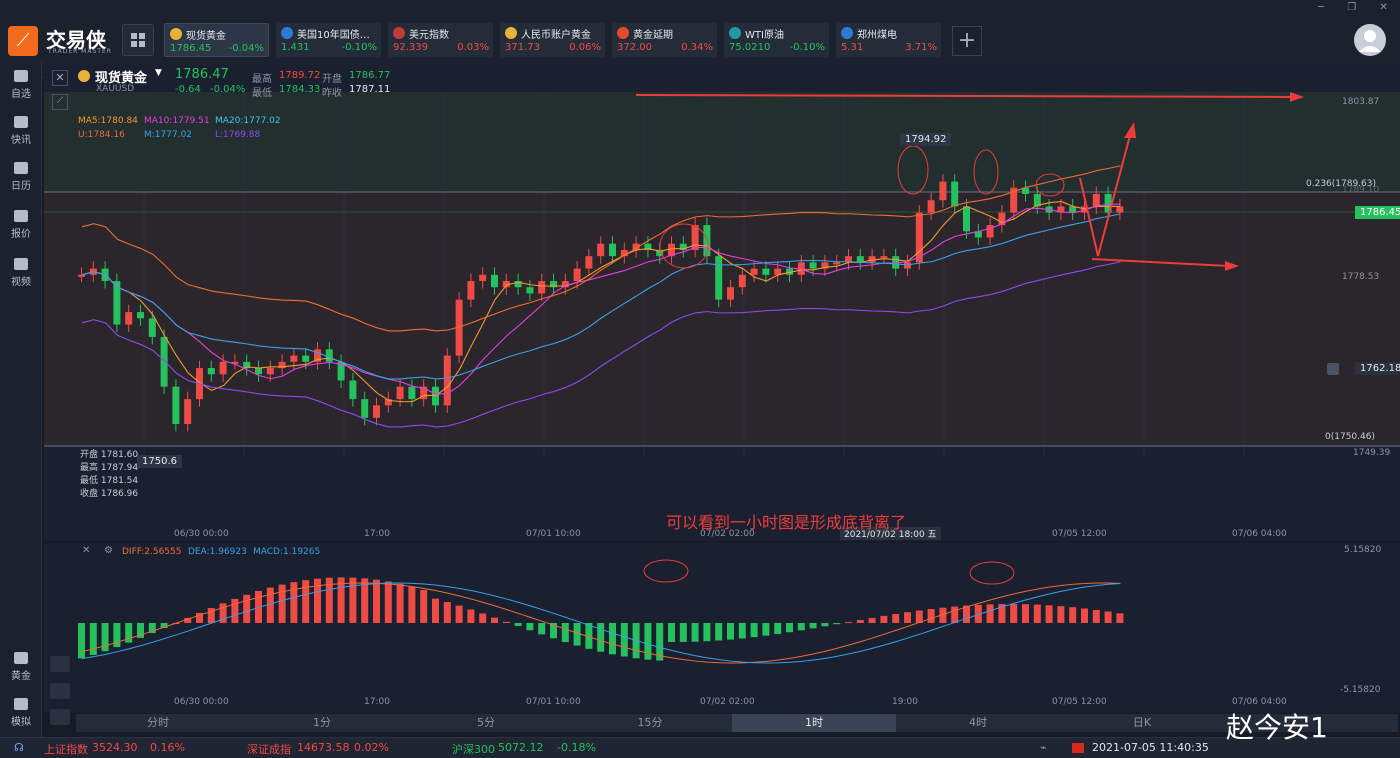  I want to click on arrow-head, so click(1297, 97).